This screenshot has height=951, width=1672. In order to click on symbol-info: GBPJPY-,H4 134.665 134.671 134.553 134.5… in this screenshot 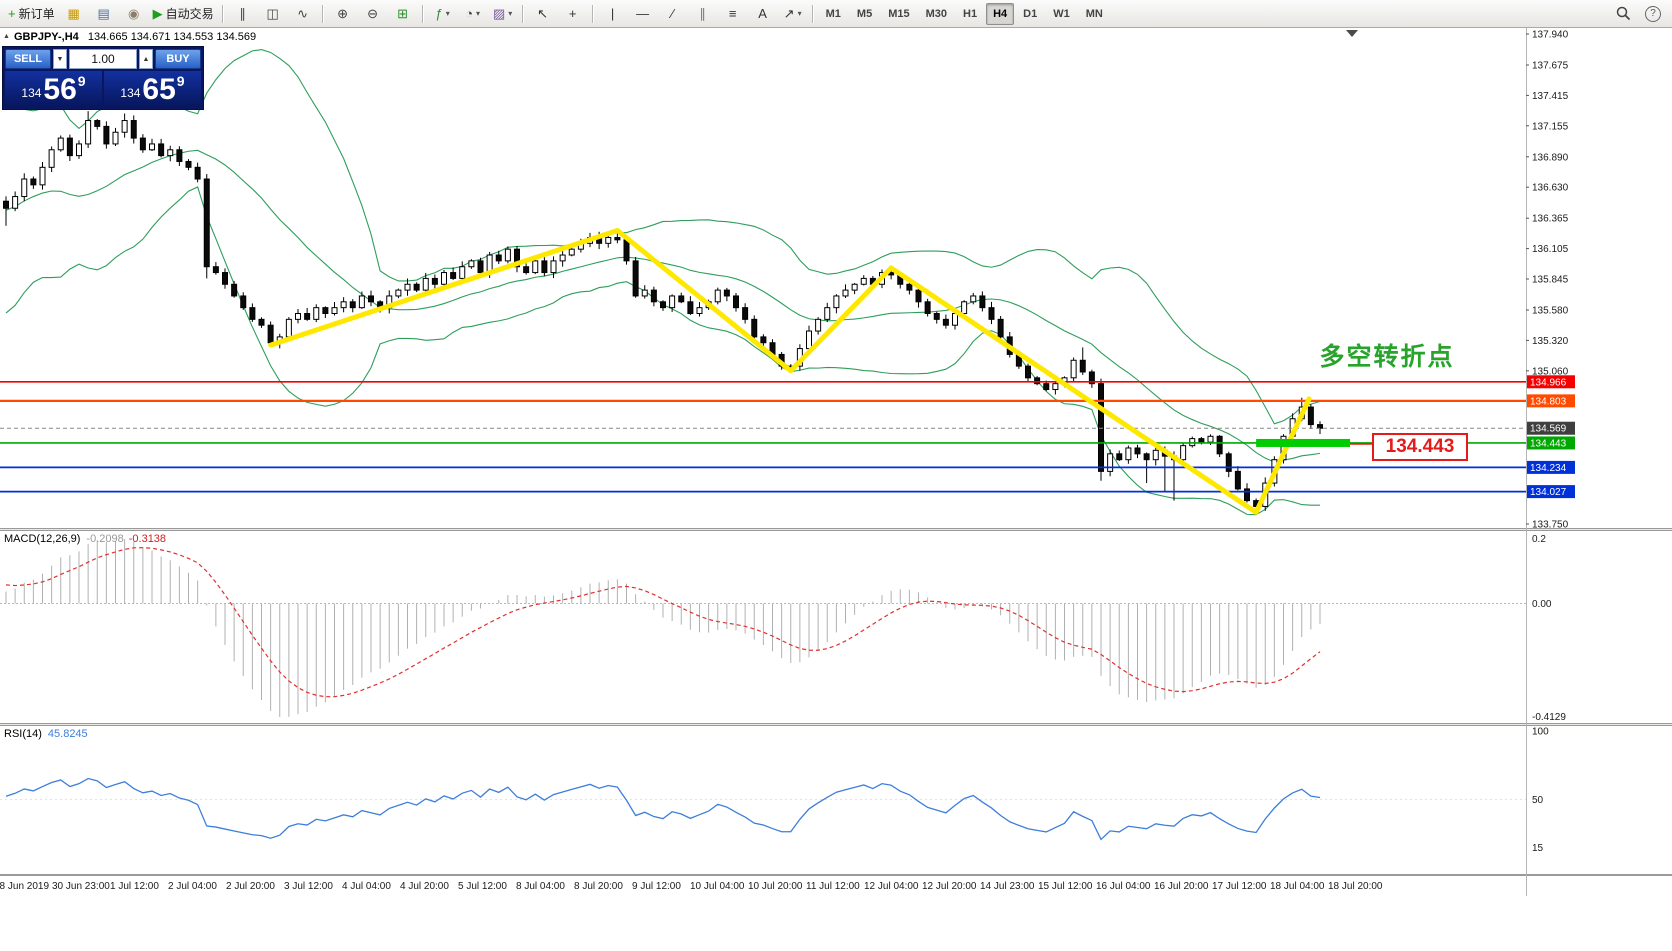, I will do `click(135, 37)`.